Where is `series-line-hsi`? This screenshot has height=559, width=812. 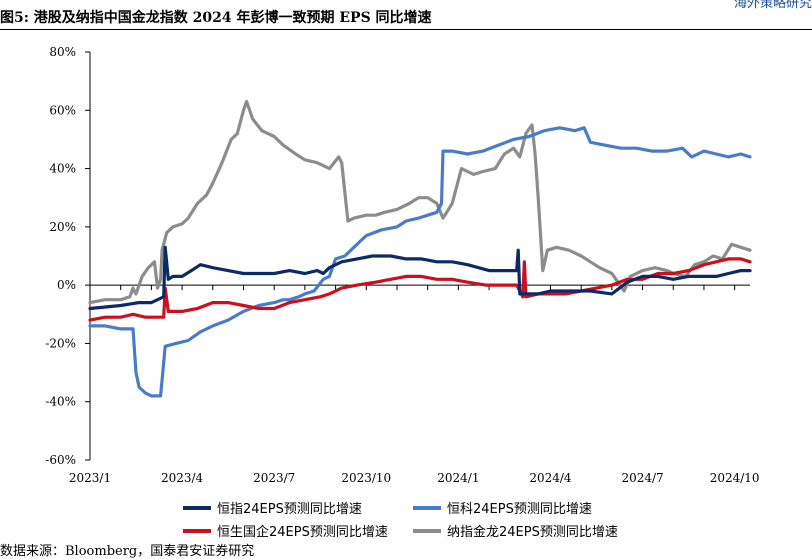 series-line-hsi is located at coordinates (420, 278).